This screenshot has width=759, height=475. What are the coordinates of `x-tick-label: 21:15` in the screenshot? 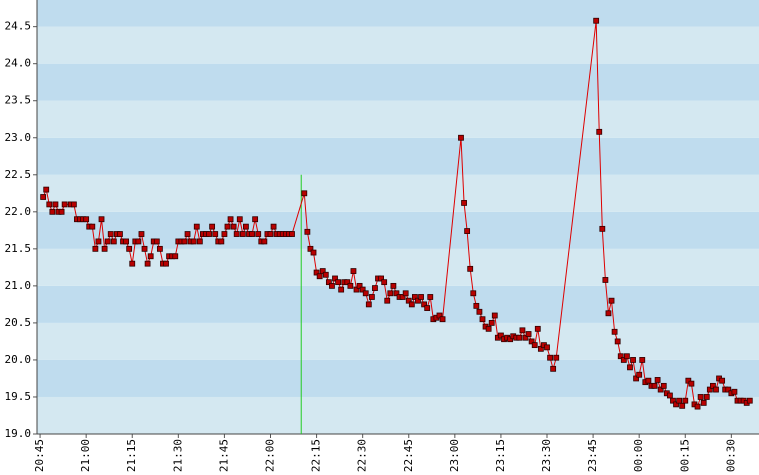 It's located at (131, 455).